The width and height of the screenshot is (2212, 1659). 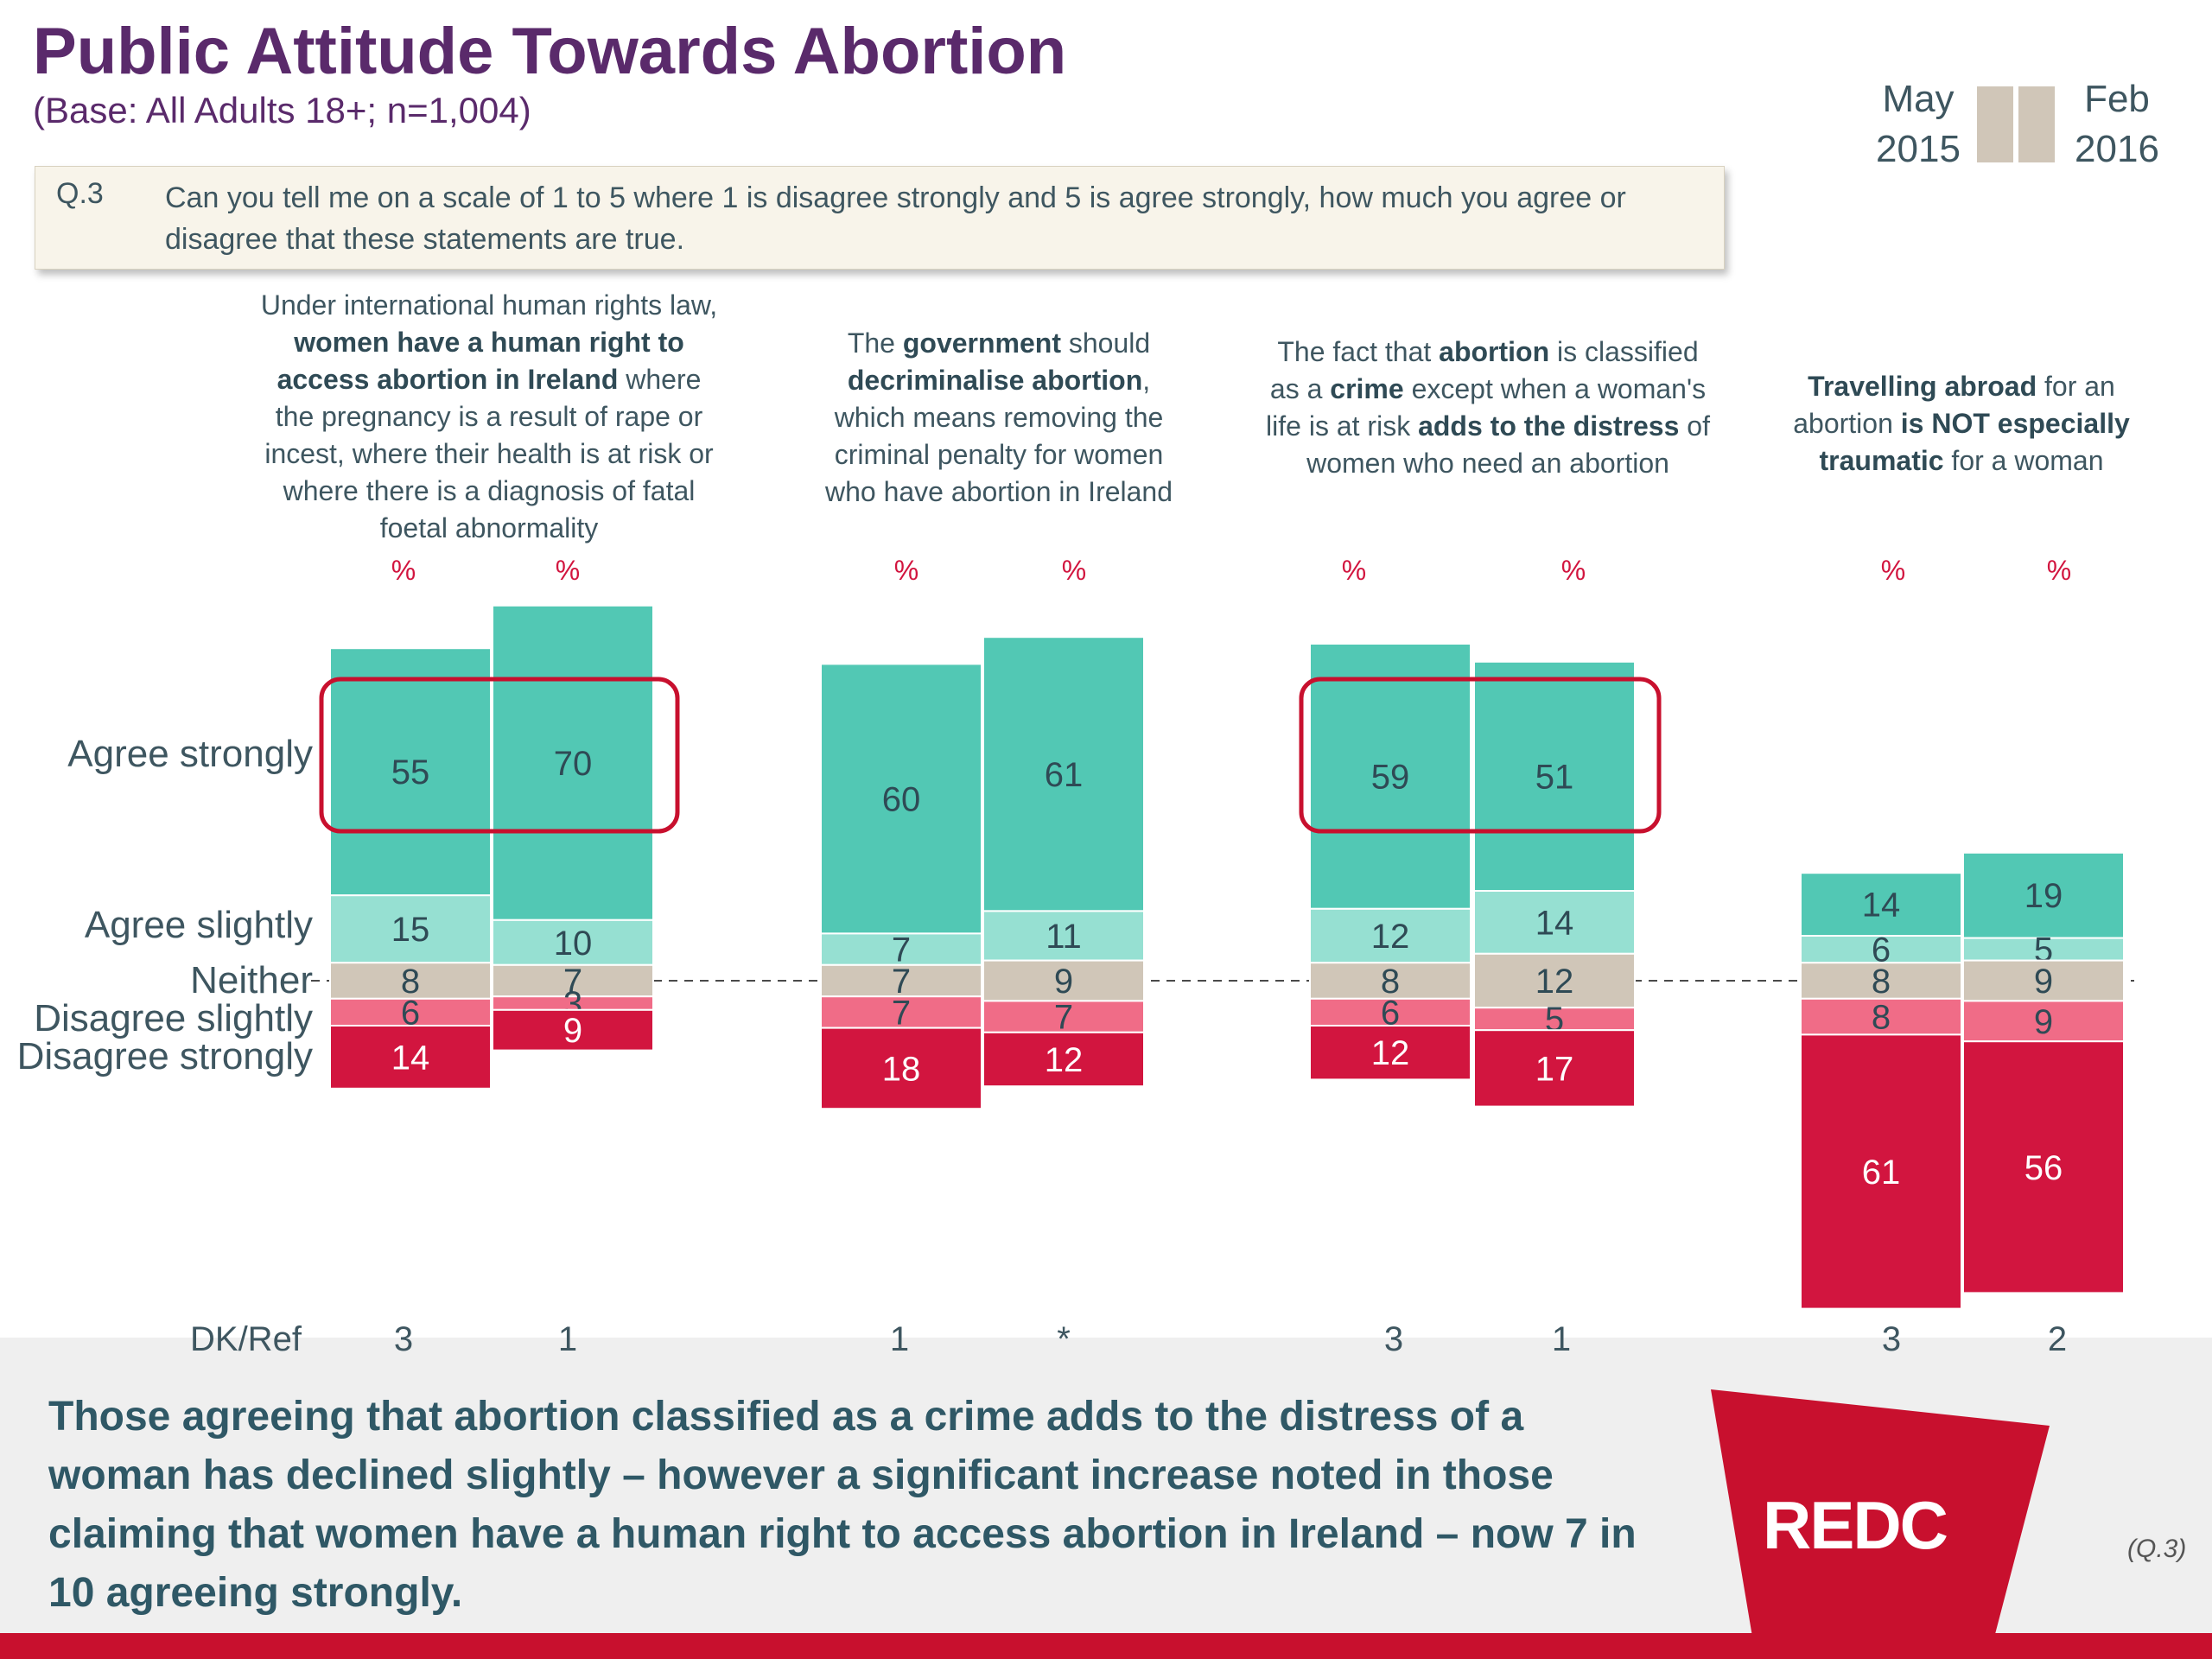 What do you see at coordinates (550, 51) in the screenshot?
I see `page-title: Public Attitude Towards Abortion` at bounding box center [550, 51].